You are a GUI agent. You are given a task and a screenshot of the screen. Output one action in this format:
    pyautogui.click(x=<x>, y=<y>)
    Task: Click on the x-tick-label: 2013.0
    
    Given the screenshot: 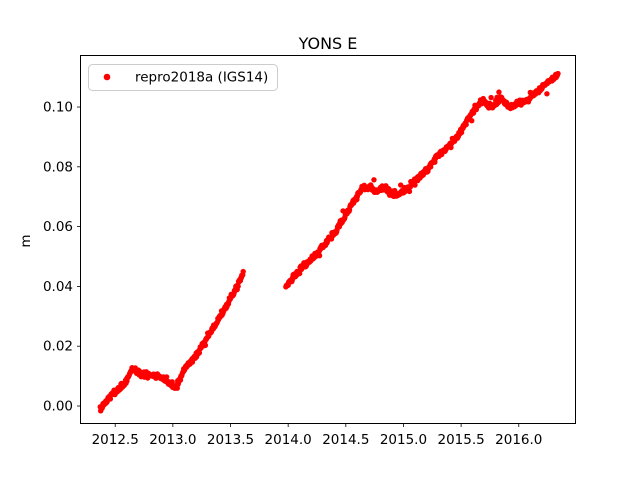 What is the action you would take?
    pyautogui.click(x=172, y=440)
    